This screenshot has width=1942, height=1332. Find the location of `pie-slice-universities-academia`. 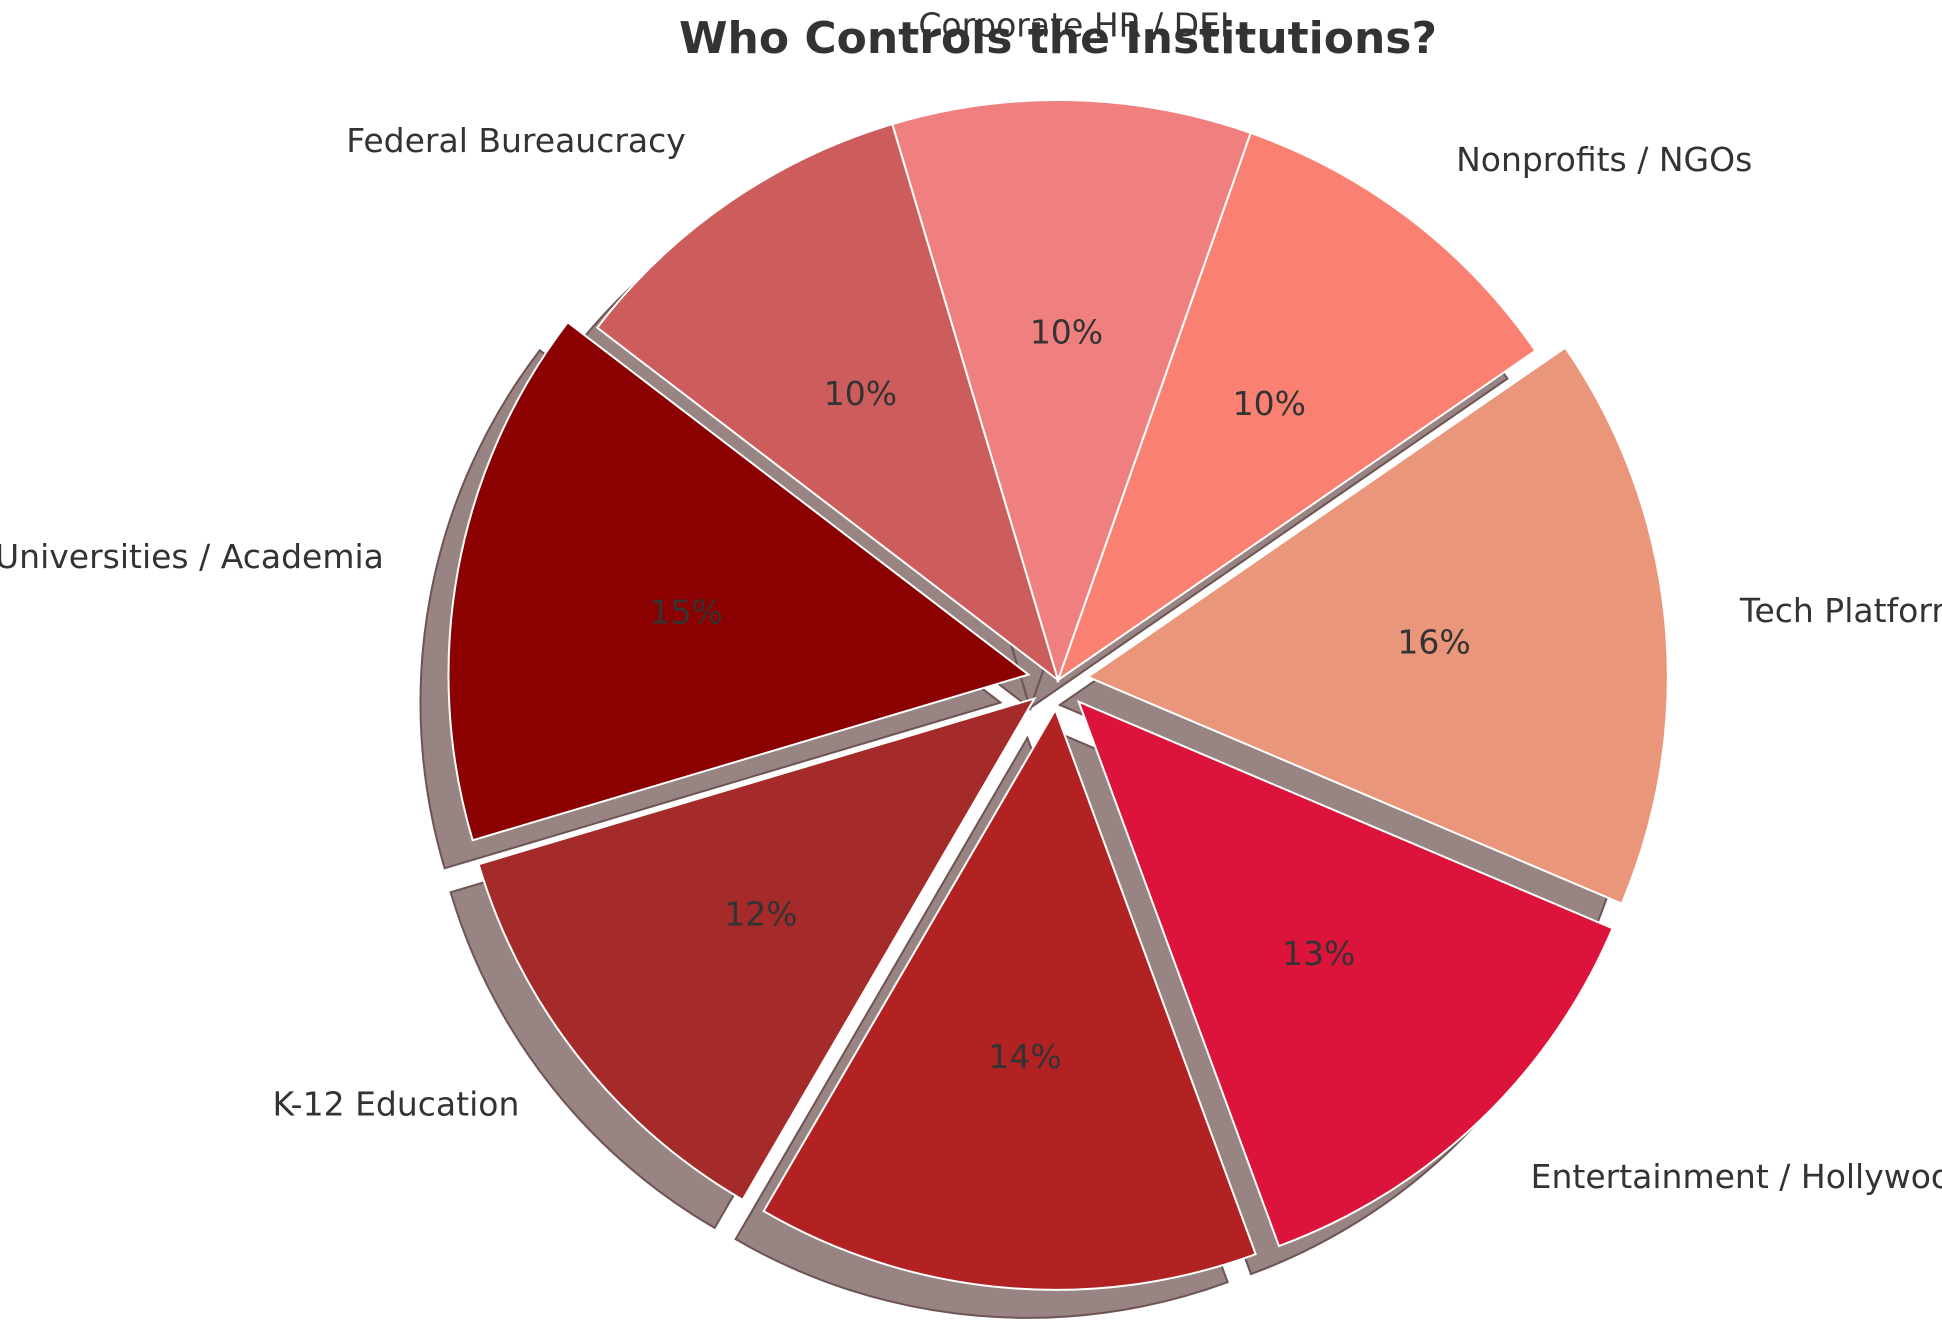

pie-slice-universities-academia is located at coordinates (739, 581).